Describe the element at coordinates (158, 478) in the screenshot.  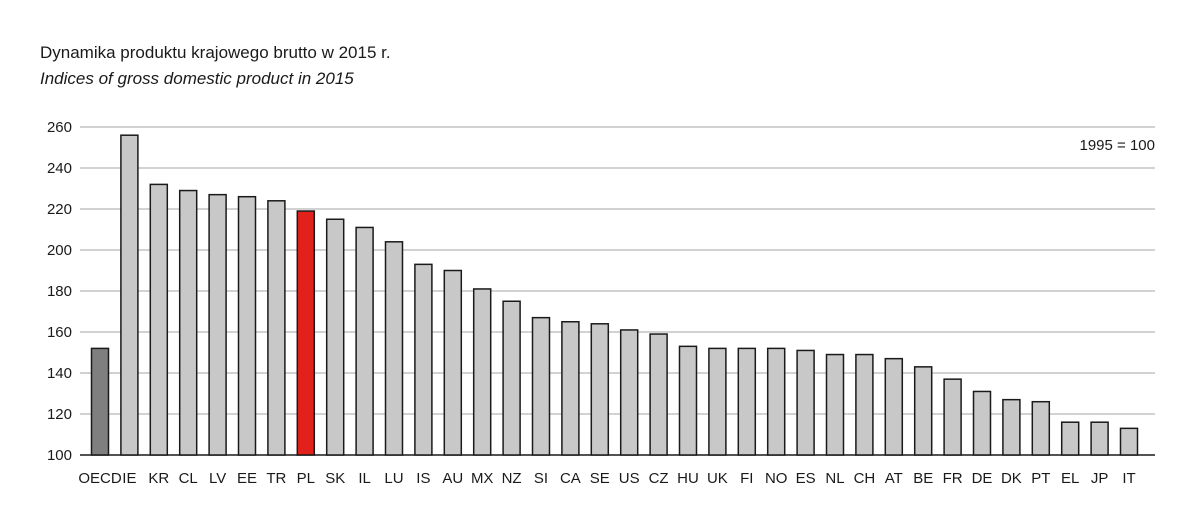
I see `x-tick-label-kr: KR` at that location.